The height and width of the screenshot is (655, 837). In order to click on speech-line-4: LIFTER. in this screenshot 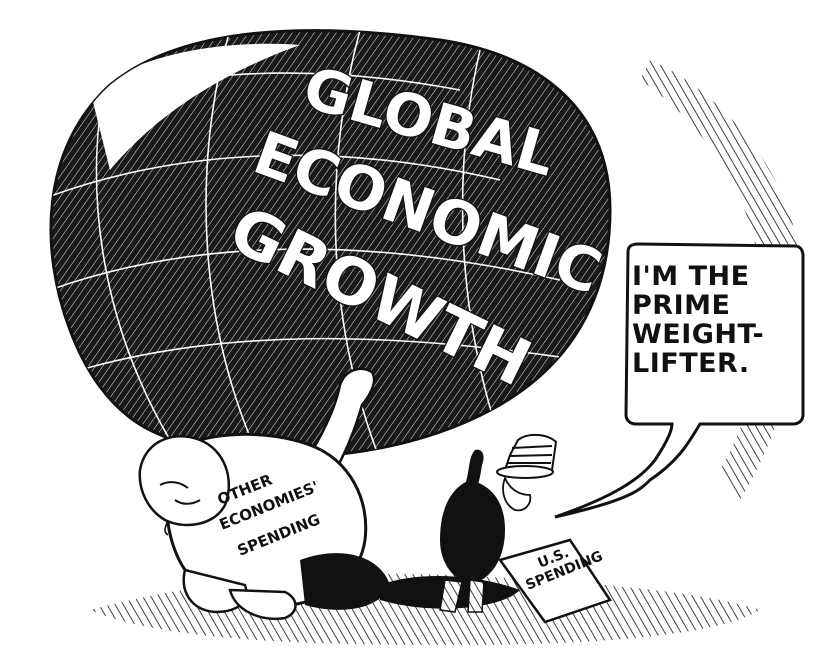, I will do `click(691, 363)`.